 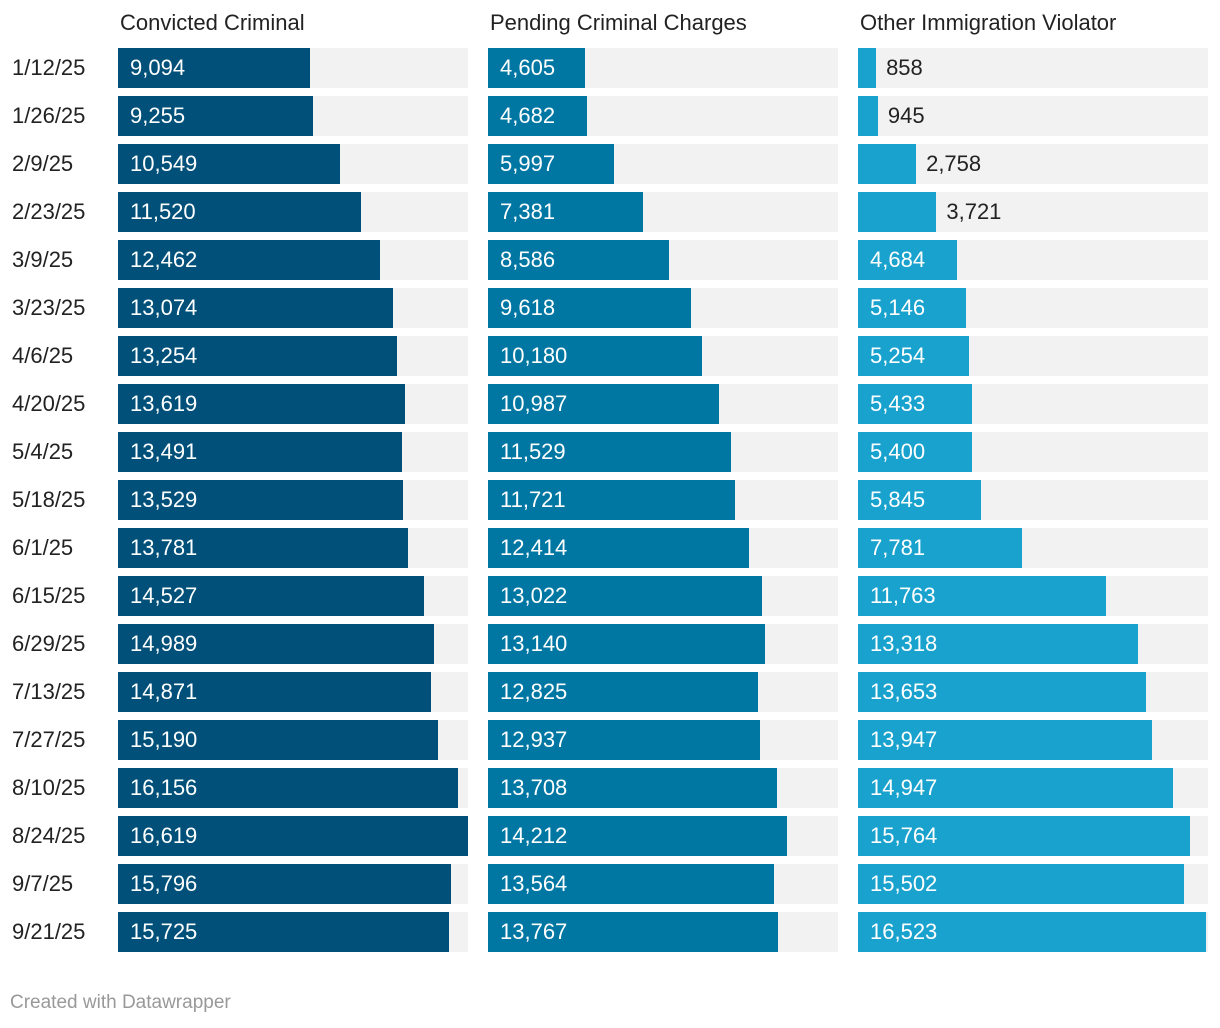 I want to click on data-label: 16,156, so click(x=164, y=787).